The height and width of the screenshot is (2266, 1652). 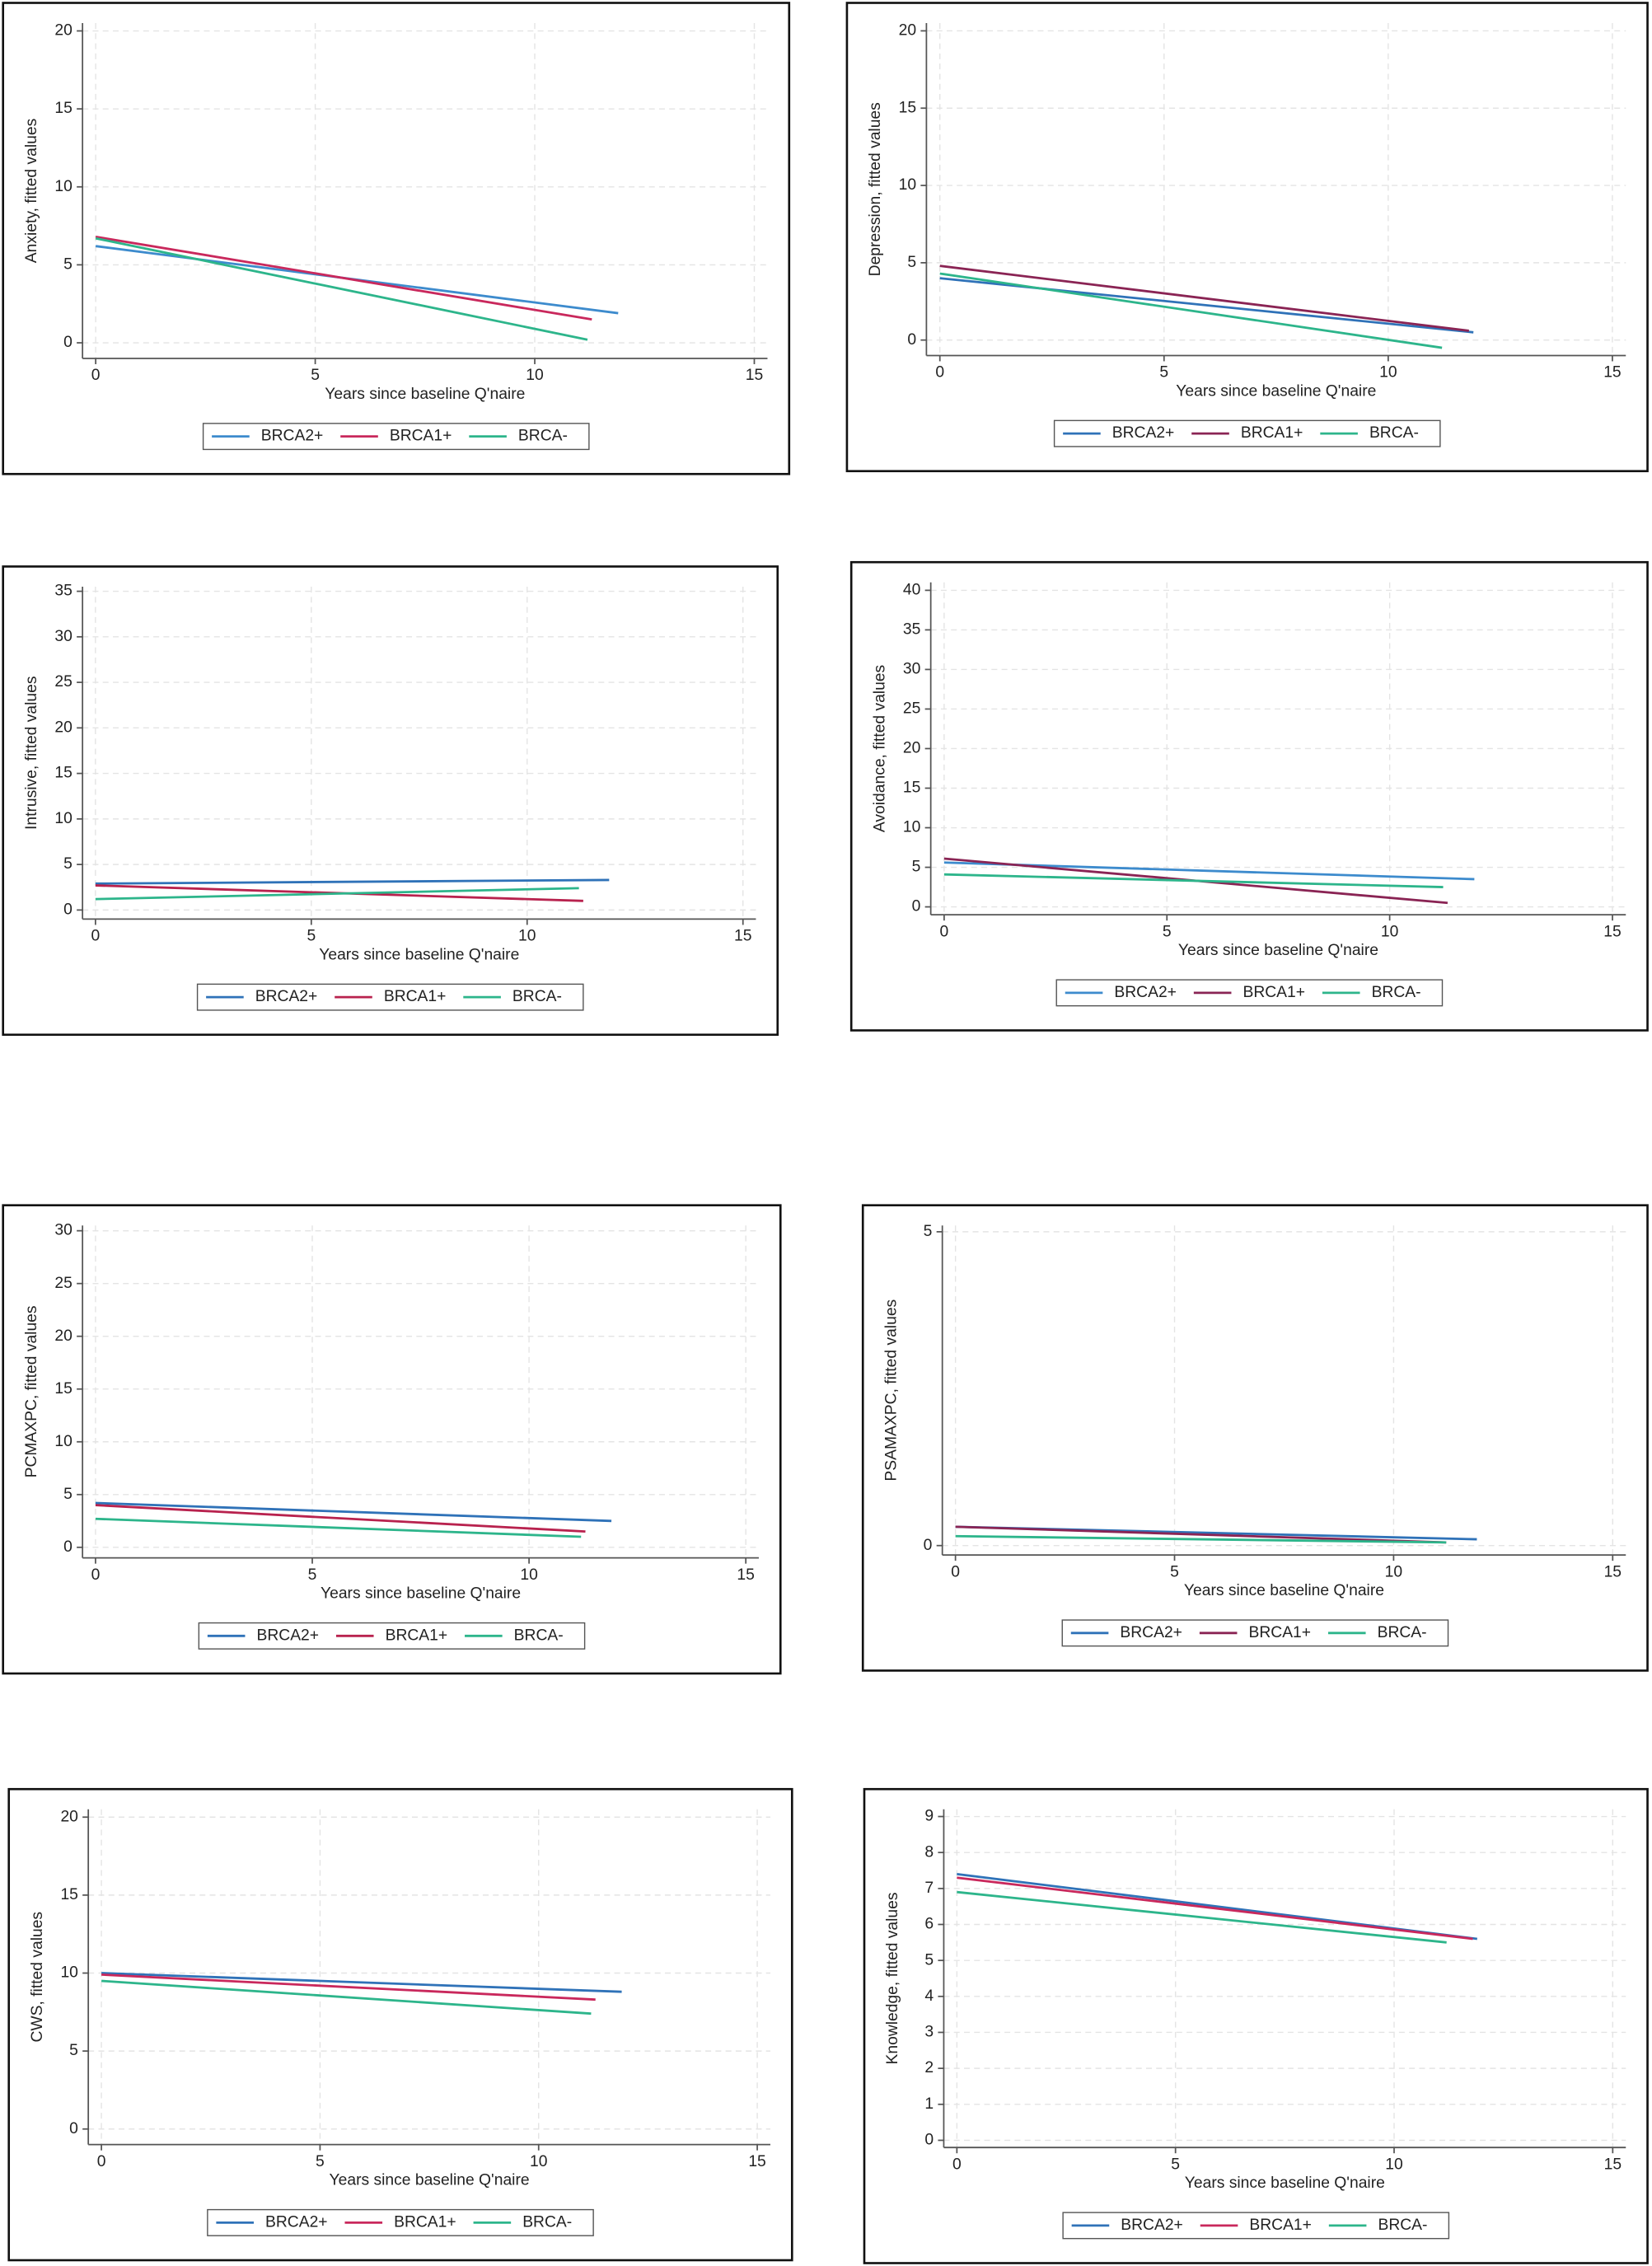 What do you see at coordinates (911, 630) in the screenshot?
I see `y-tick-label: 35` at bounding box center [911, 630].